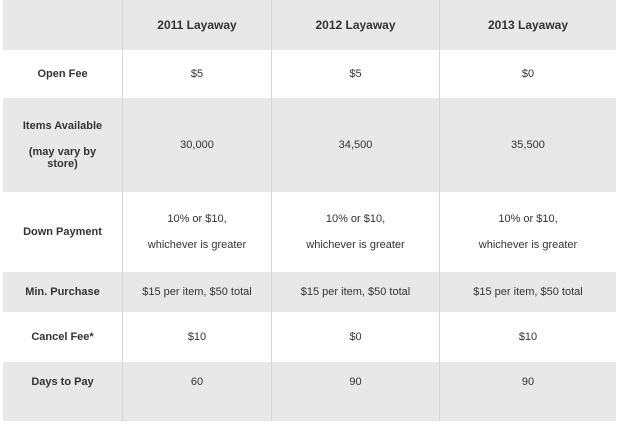 The height and width of the screenshot is (425, 620). I want to click on column-header-2013: 2013 Layaway, so click(527, 25).